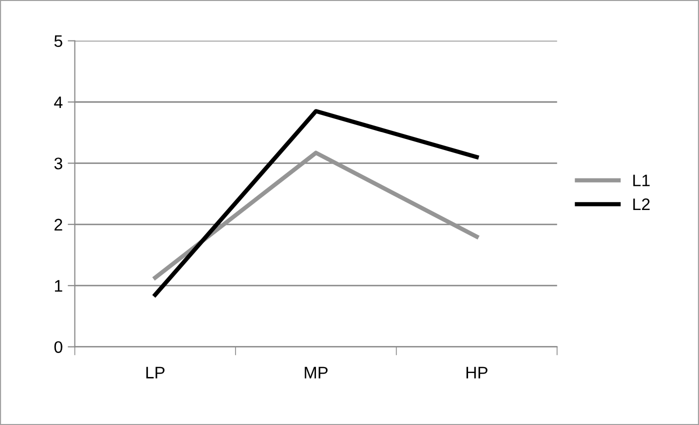  What do you see at coordinates (58, 41) in the screenshot?
I see `y-tick-label: 5` at bounding box center [58, 41].